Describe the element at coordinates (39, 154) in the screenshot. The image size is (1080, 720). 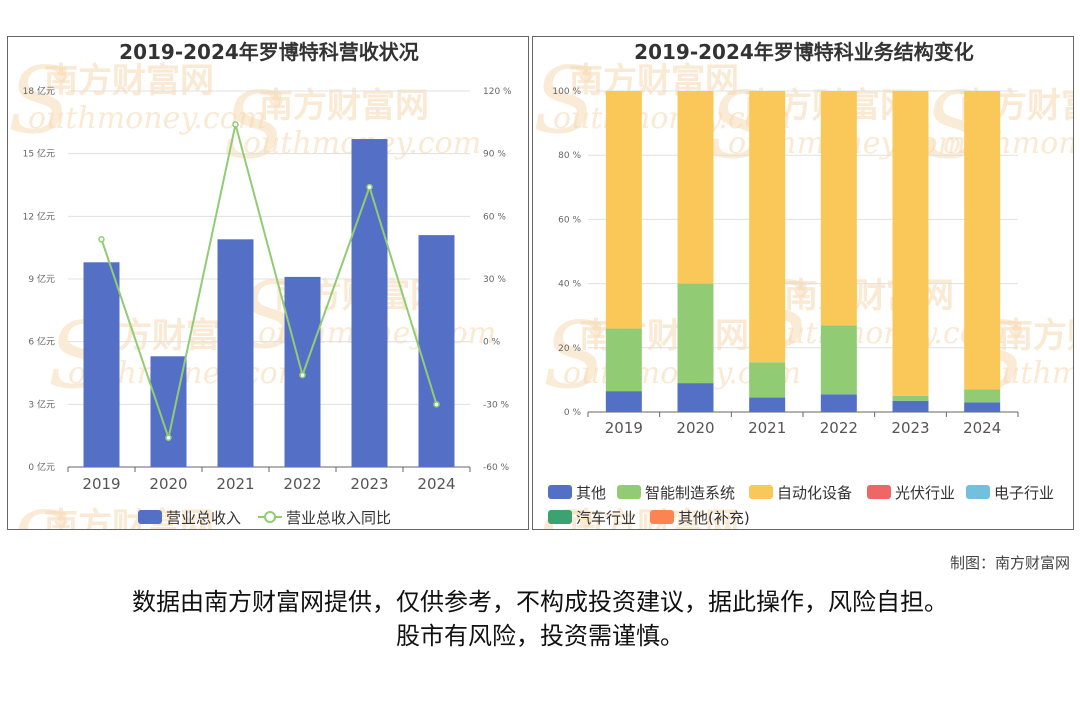
I see `y-left-tick-label: 15 亿元` at that location.